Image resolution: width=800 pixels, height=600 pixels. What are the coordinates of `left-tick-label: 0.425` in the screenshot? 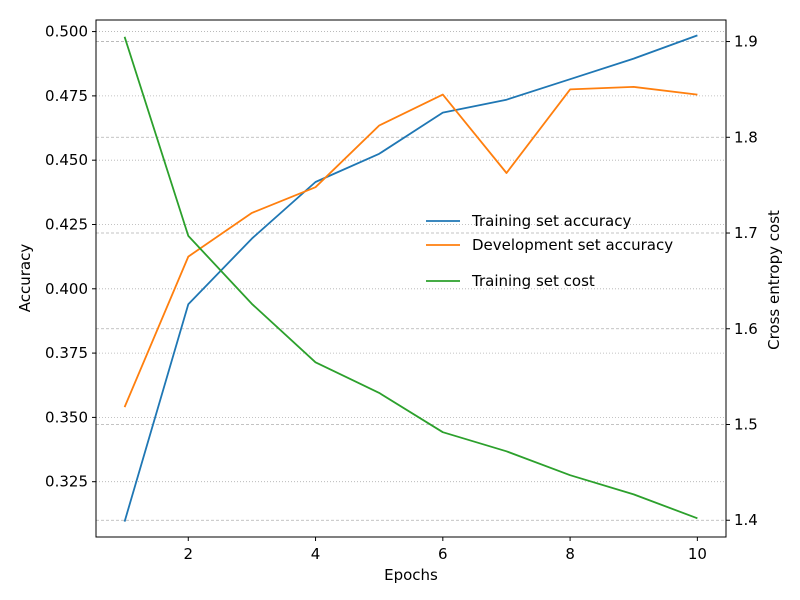 It's located at (66, 224).